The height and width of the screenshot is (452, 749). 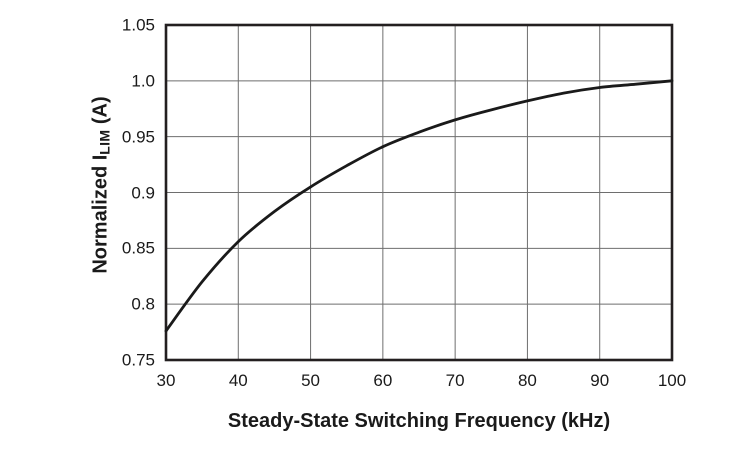 I want to click on y-tick-label-1.05: 1.05, so click(x=138, y=25).